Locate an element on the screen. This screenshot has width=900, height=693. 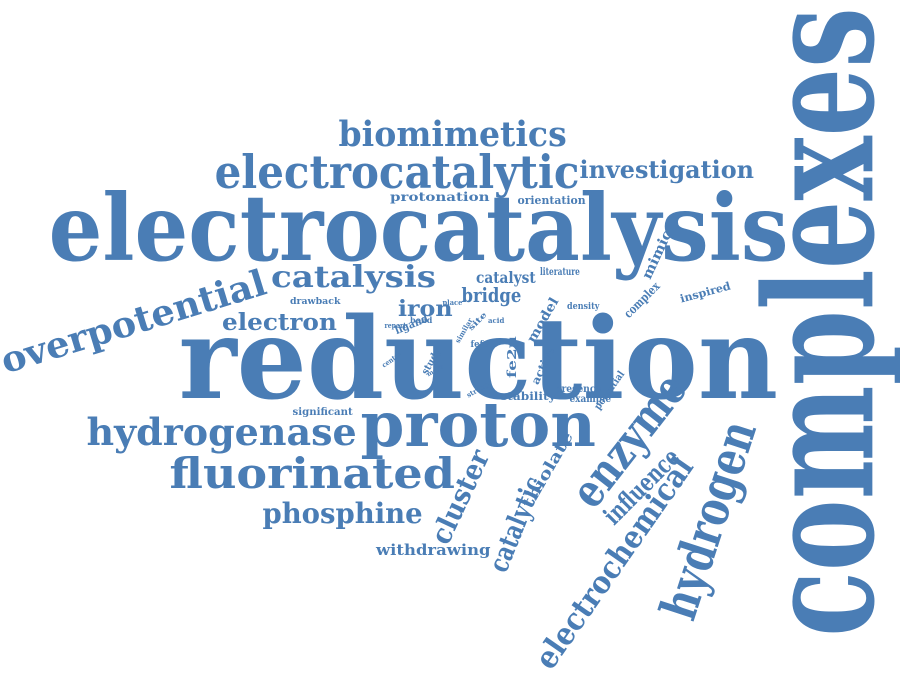
word-catalysis: catalysis is located at coordinates (353, 277).